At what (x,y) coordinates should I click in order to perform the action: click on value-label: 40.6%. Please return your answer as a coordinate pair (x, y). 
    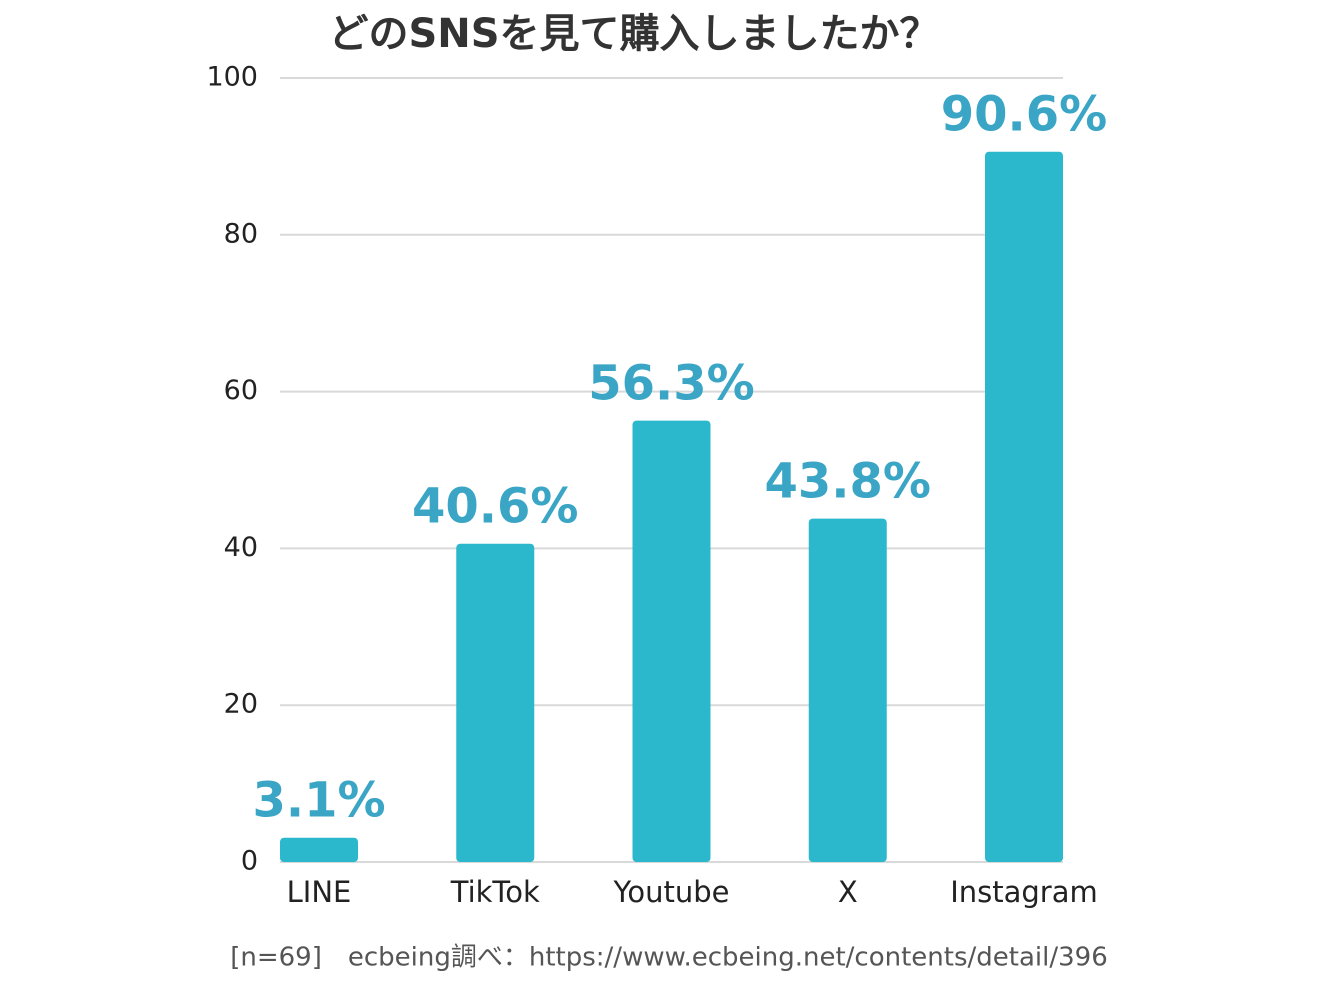
    Looking at the image, I should click on (495, 507).